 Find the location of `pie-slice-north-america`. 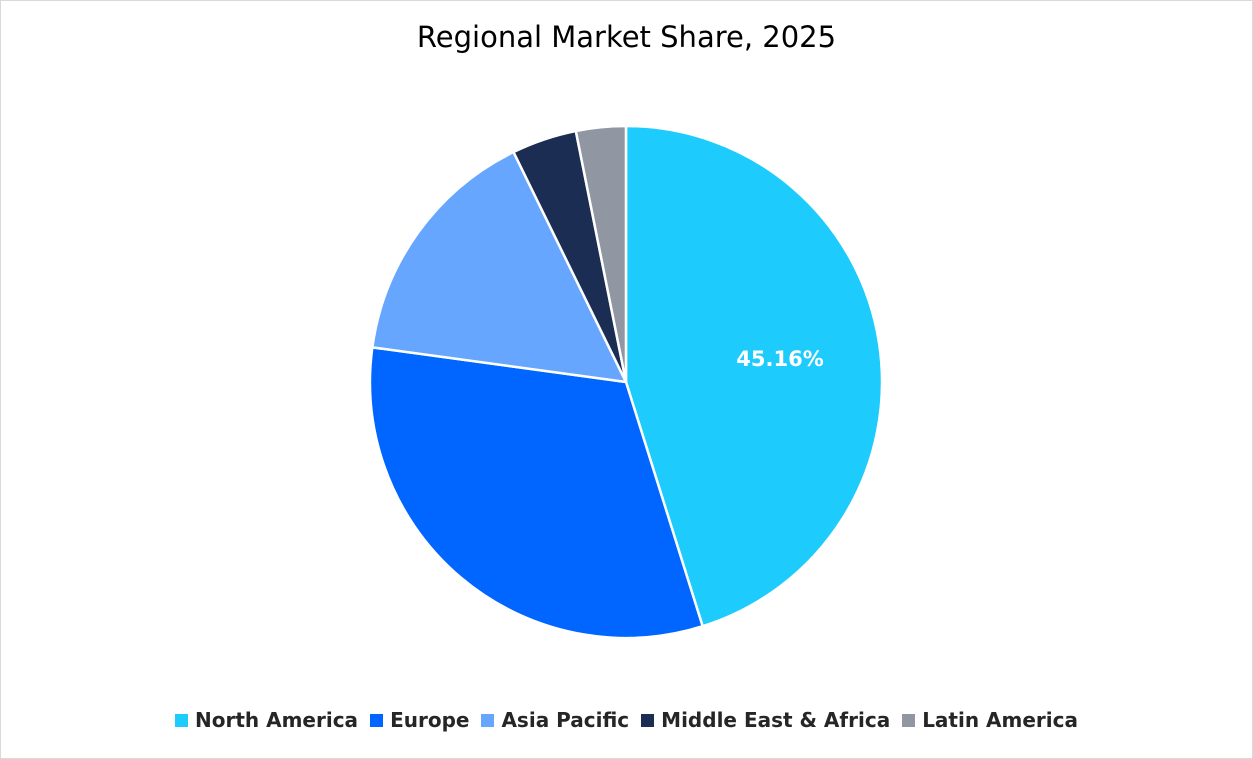

pie-slice-north-america is located at coordinates (754, 376).